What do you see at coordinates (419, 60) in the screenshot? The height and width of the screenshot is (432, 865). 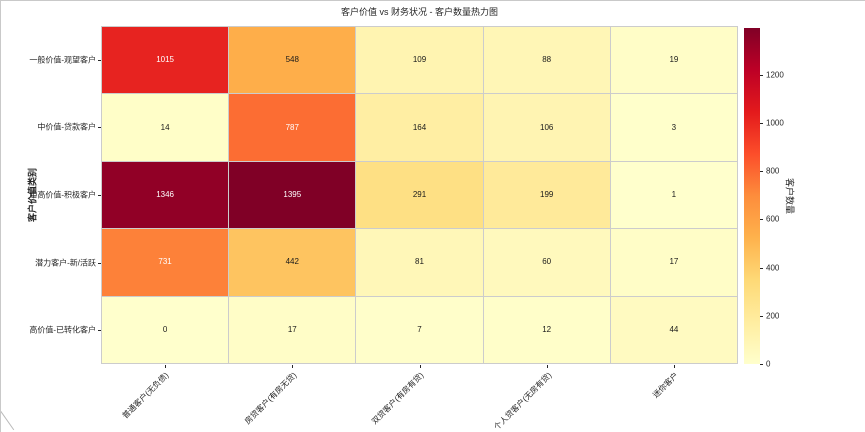 I see `heatmap-cell: 109` at bounding box center [419, 60].